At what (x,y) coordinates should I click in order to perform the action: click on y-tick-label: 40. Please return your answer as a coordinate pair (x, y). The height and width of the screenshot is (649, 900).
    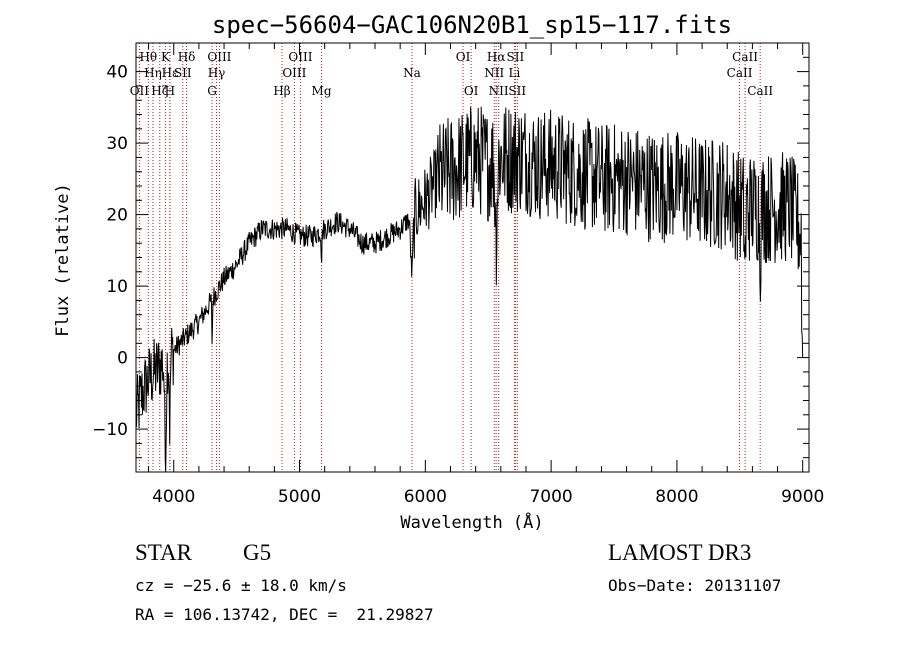
    Looking at the image, I should click on (117, 73).